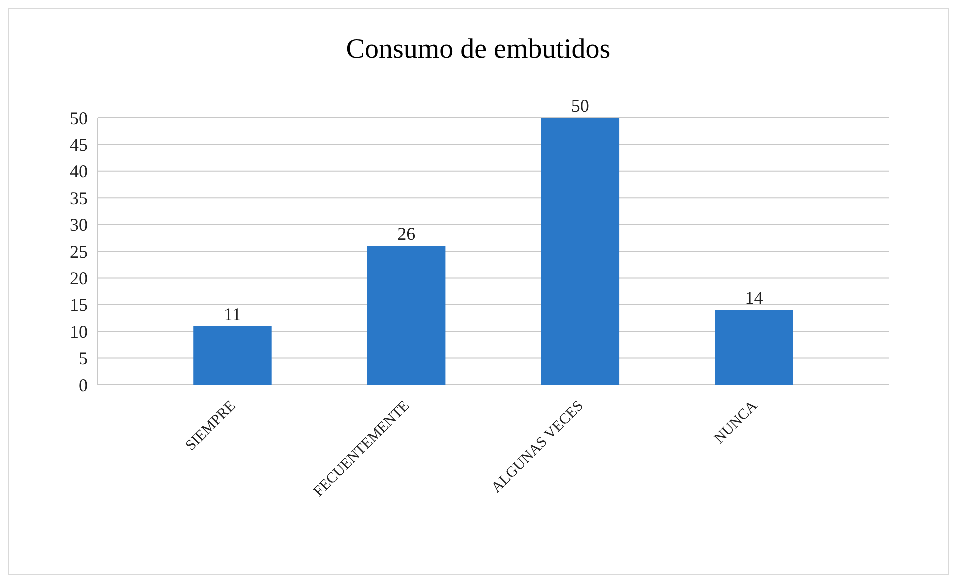 The width and height of the screenshot is (957, 583). I want to click on data-label: 11, so click(233, 314).